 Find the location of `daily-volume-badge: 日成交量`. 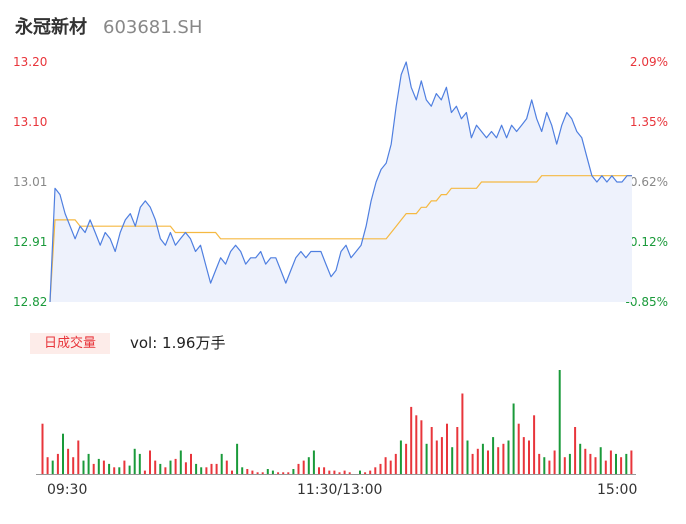

daily-volume-badge: 日成交量 is located at coordinates (70, 343).